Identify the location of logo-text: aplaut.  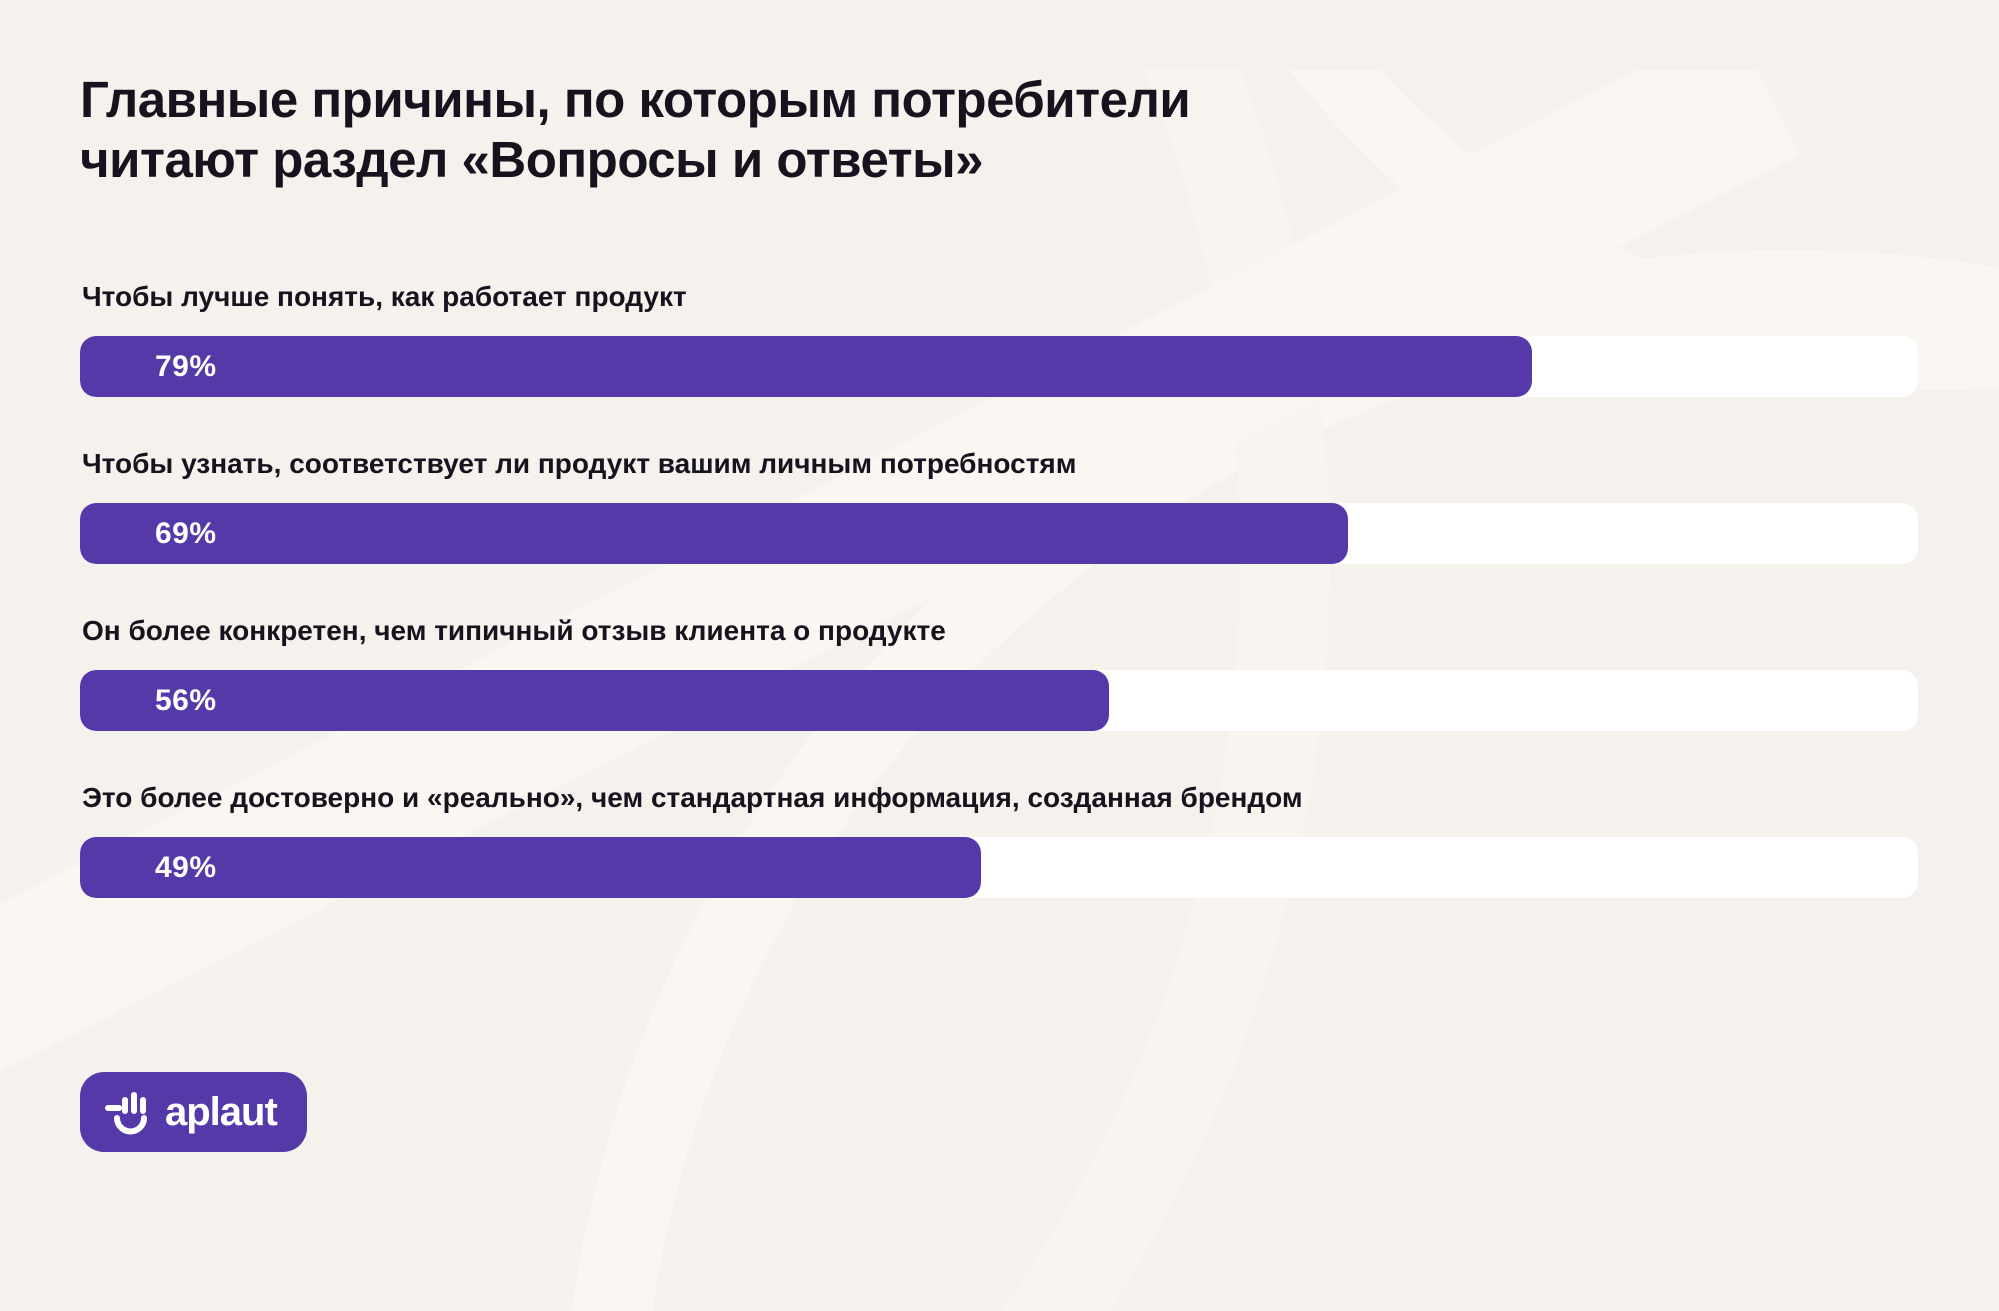
(221, 1111).